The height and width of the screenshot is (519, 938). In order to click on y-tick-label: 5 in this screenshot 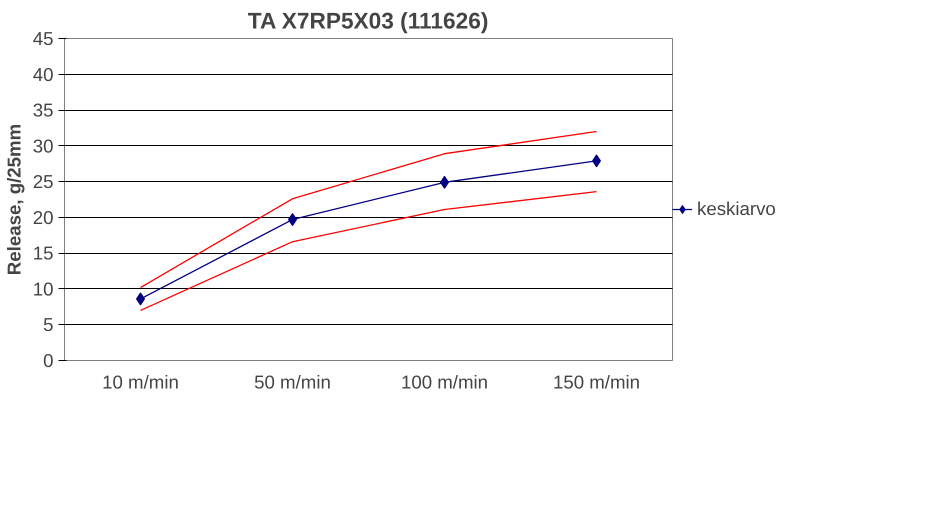, I will do `click(48, 325)`.